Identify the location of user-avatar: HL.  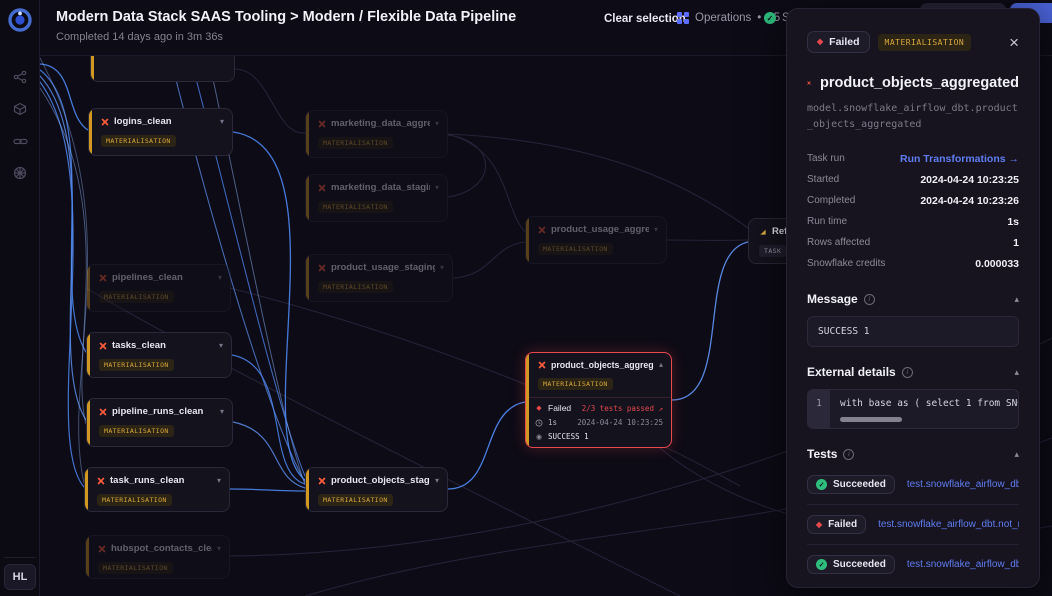
(20, 577).